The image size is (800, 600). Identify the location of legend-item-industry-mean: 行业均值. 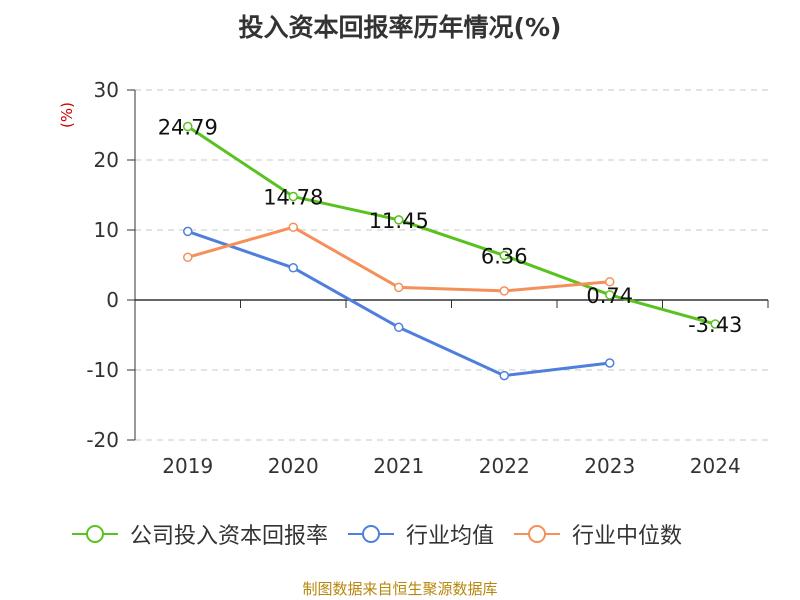
(420, 534).